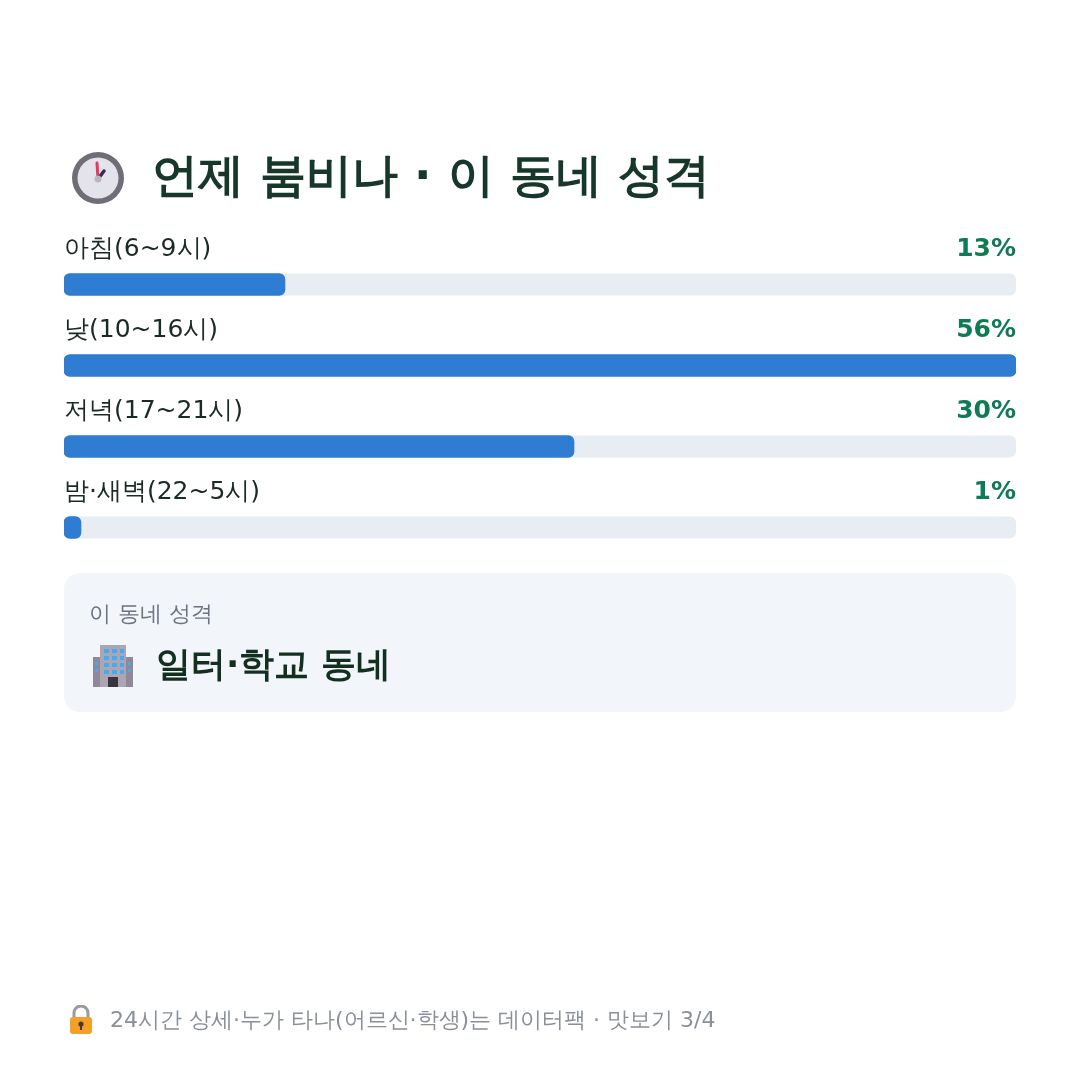 This screenshot has width=1080, height=1080. What do you see at coordinates (274, 664) in the screenshot?
I see `text: 일터·학교 동네` at bounding box center [274, 664].